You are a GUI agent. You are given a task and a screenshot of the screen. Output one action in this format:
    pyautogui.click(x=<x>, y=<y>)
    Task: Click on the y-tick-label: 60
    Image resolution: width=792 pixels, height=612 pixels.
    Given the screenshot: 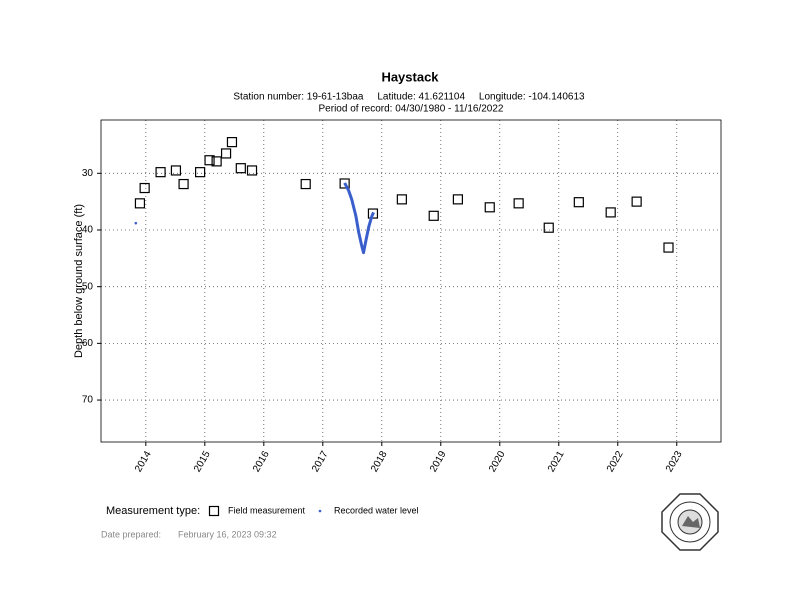 What is the action you would take?
    pyautogui.click(x=88, y=343)
    